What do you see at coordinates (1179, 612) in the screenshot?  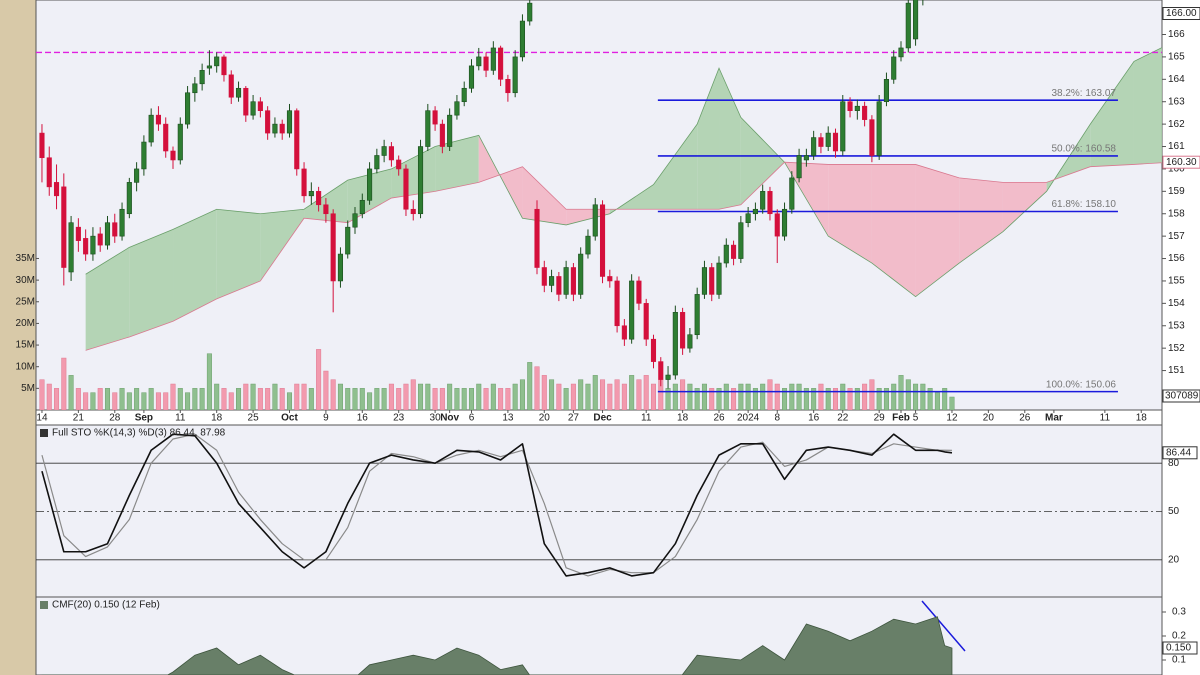 I see `y-tick-label: 0.3` at bounding box center [1179, 612].